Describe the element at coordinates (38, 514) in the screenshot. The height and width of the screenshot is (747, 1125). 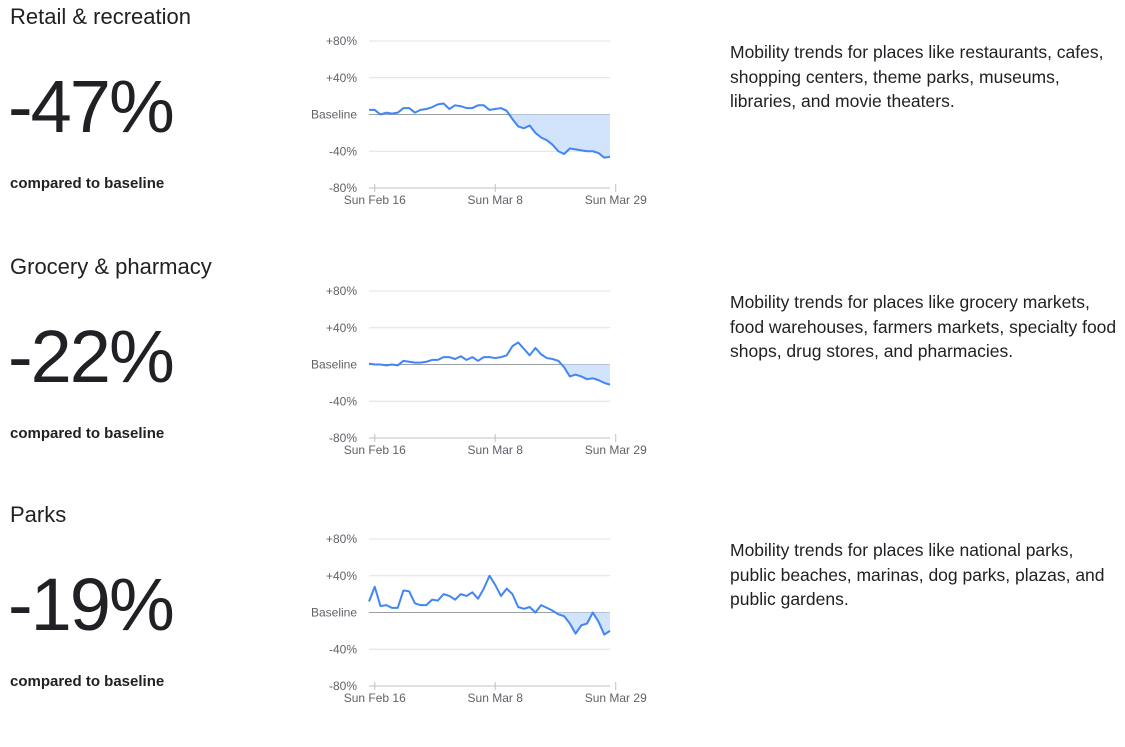
I see `section-title: Parks` at that location.